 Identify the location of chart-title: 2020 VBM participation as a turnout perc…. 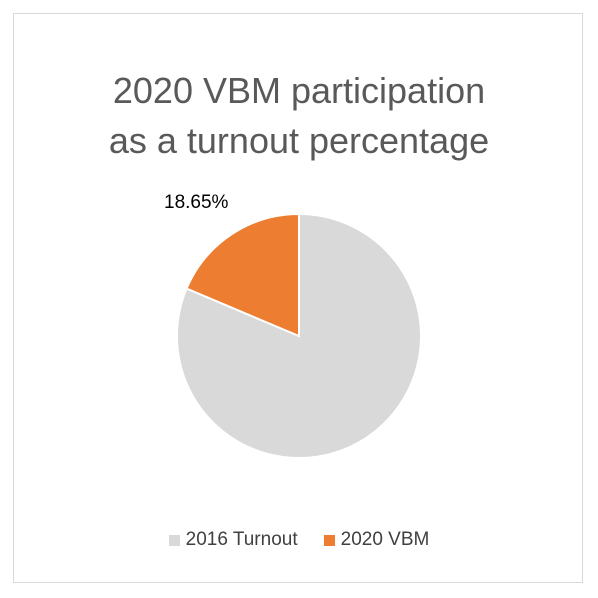
(299, 115).